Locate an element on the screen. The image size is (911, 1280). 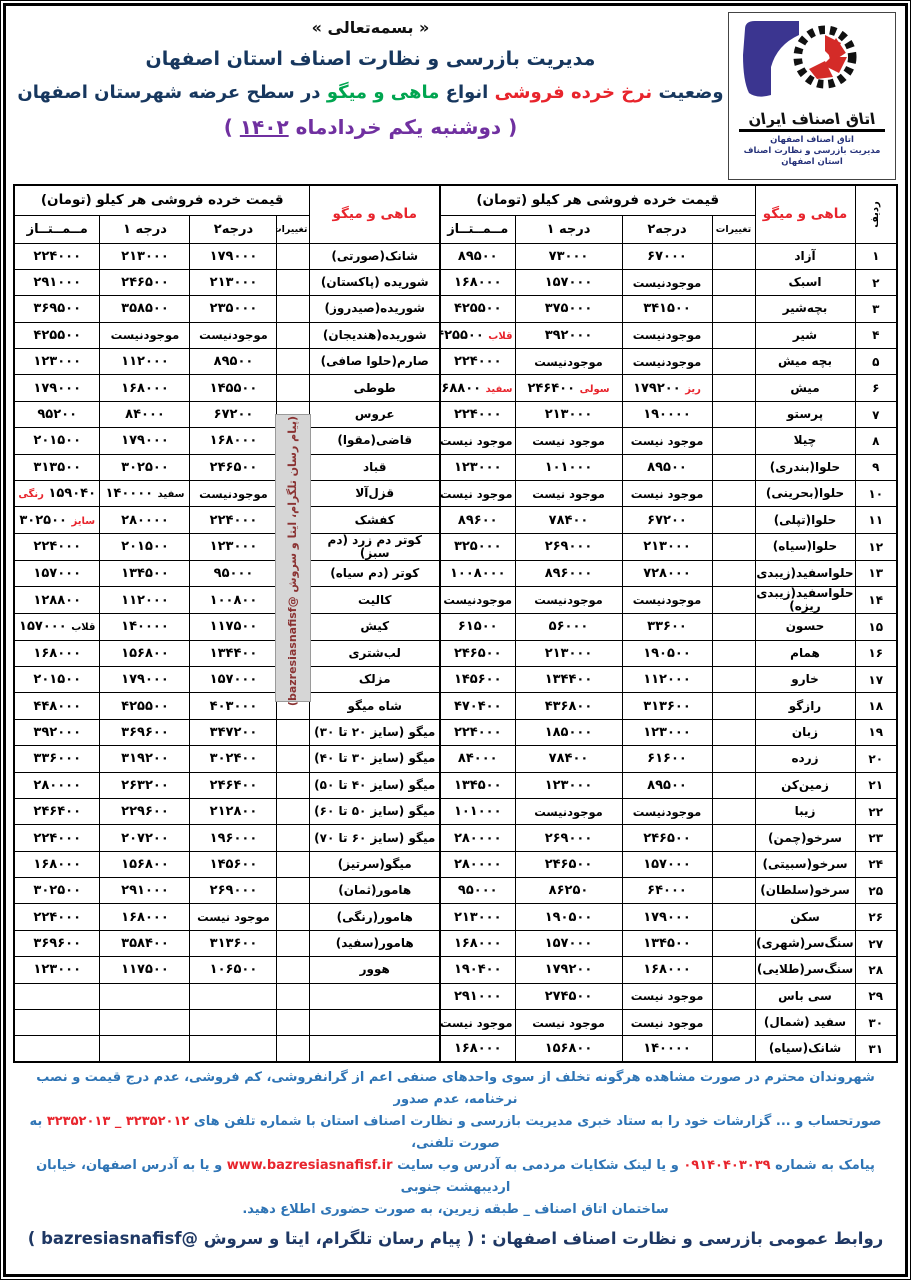
grade2-cell: ۲۴۶۵۰۰ is located at coordinates (233, 467).